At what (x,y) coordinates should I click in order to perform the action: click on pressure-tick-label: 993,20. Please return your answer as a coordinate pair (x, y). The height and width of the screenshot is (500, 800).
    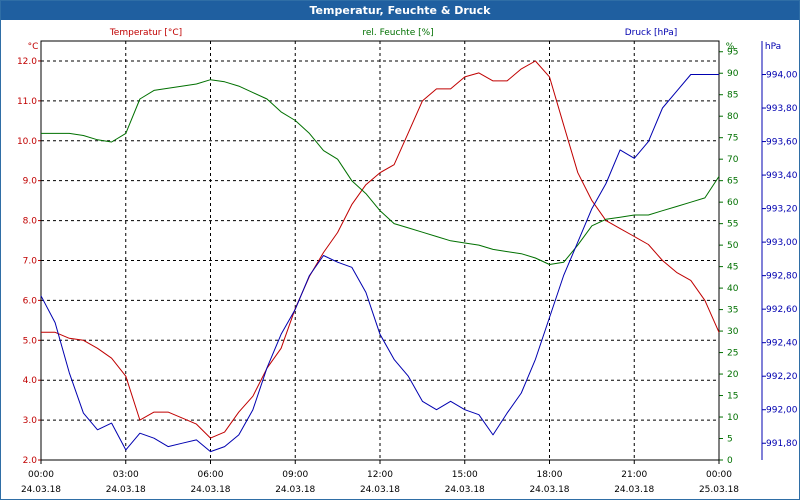
    Looking at the image, I should click on (782, 210).